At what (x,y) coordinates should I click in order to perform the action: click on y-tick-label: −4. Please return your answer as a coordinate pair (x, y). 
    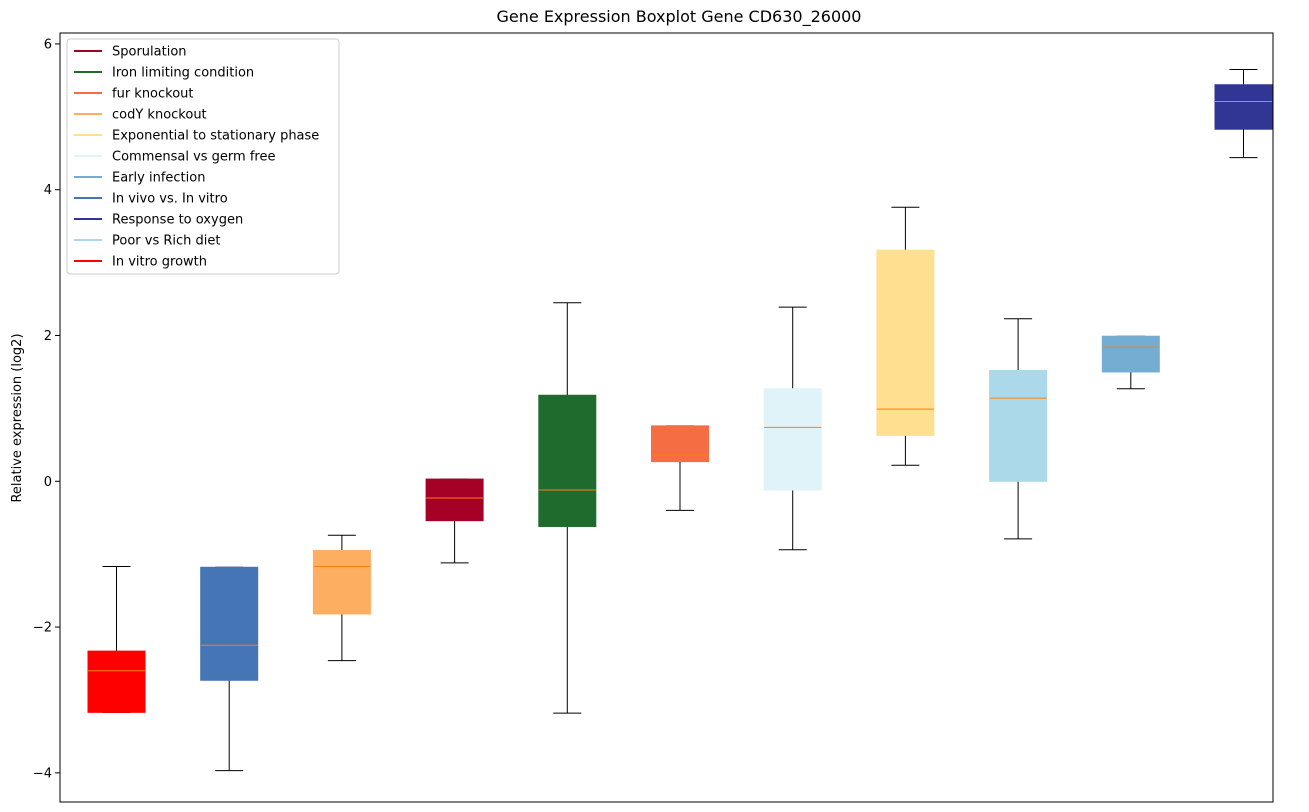
    Looking at the image, I should click on (42, 773).